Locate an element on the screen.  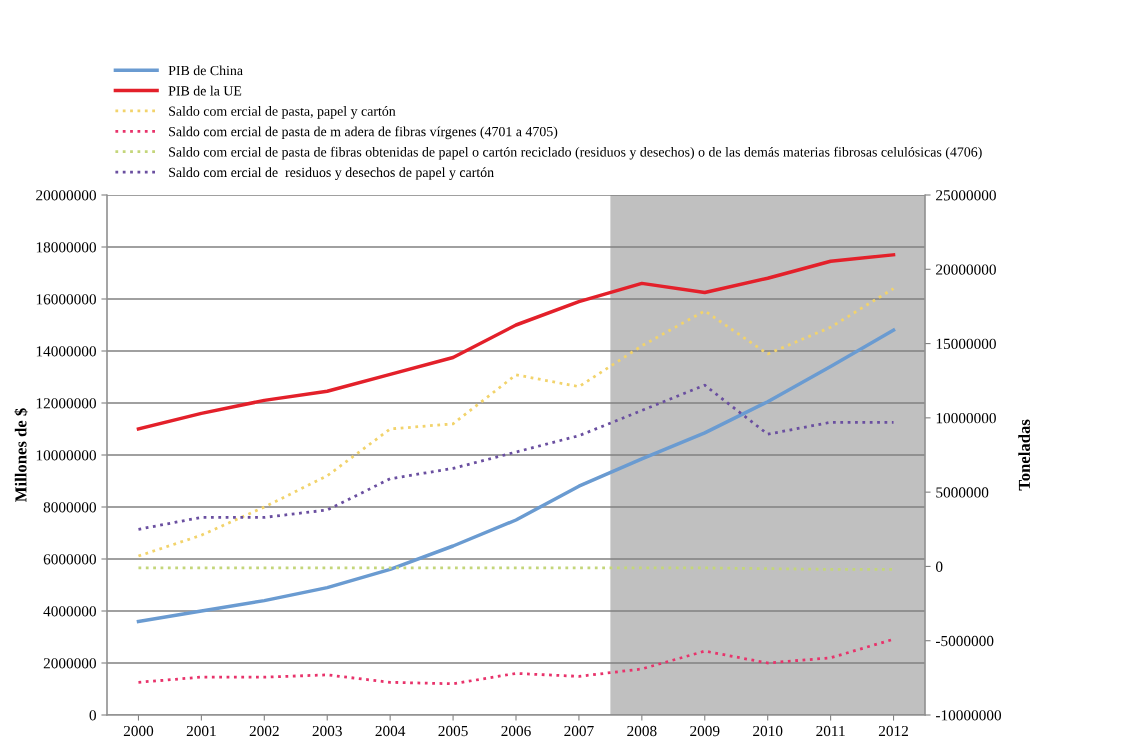
y-tick-label: 14000000 is located at coordinates (66, 351).